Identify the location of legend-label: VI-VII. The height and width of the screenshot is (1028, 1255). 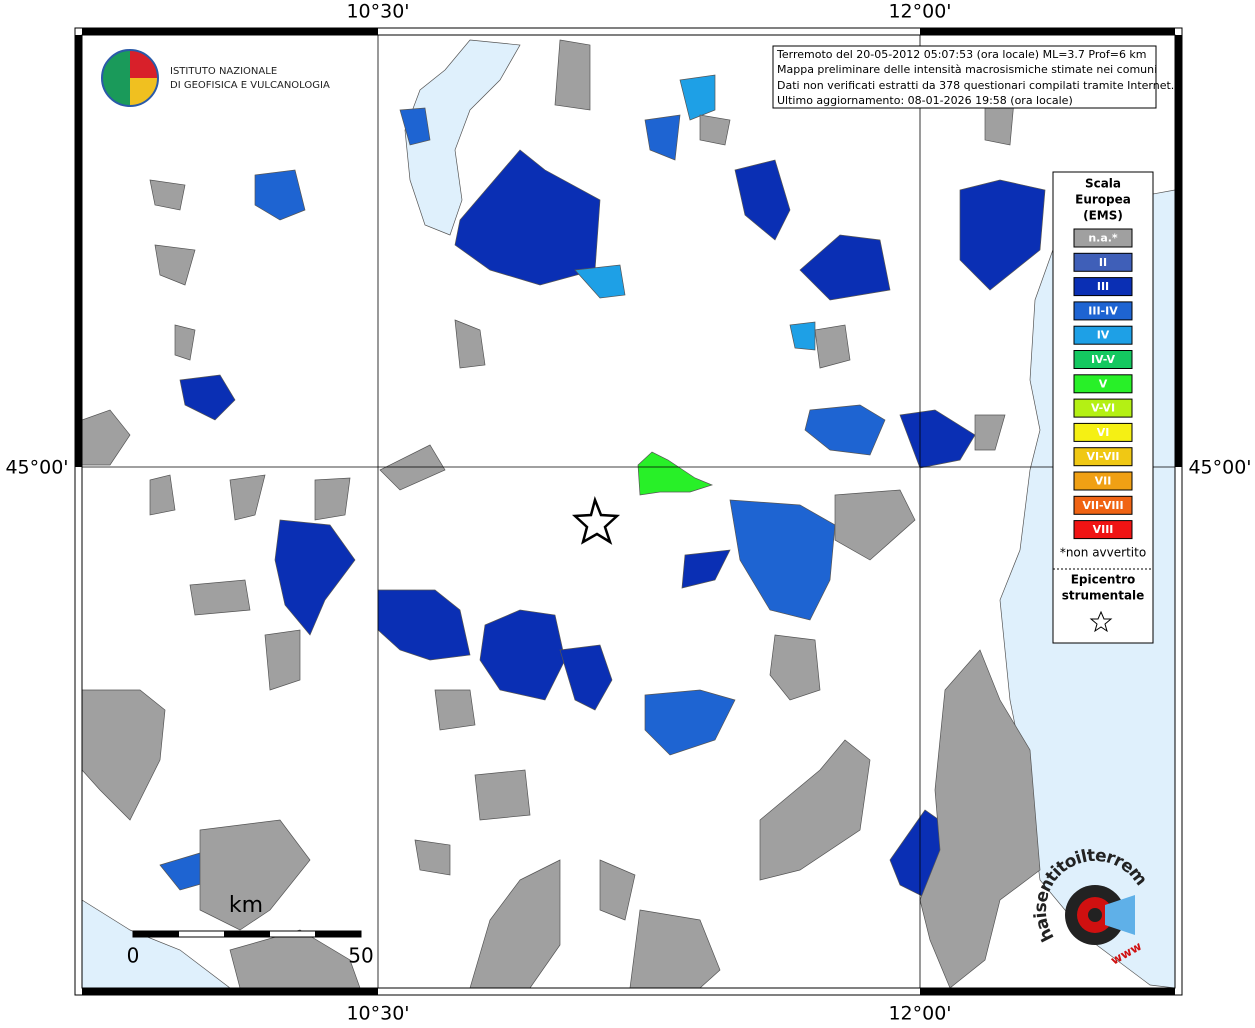
(1102, 456).